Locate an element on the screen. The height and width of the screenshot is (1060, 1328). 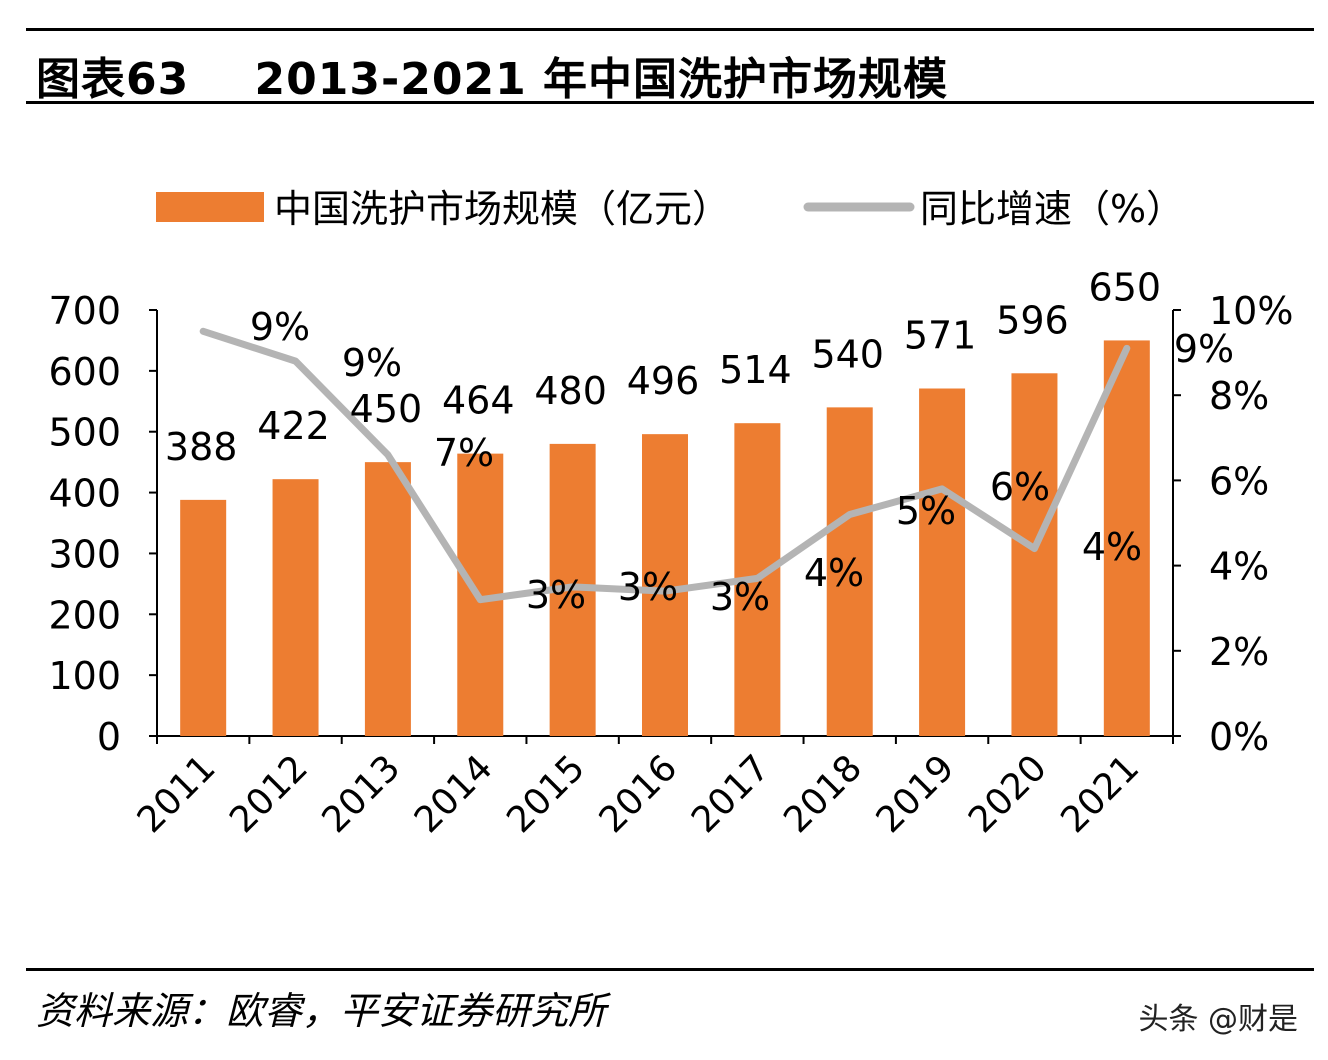
bar-value-label: 596 is located at coordinates (1032, 320).